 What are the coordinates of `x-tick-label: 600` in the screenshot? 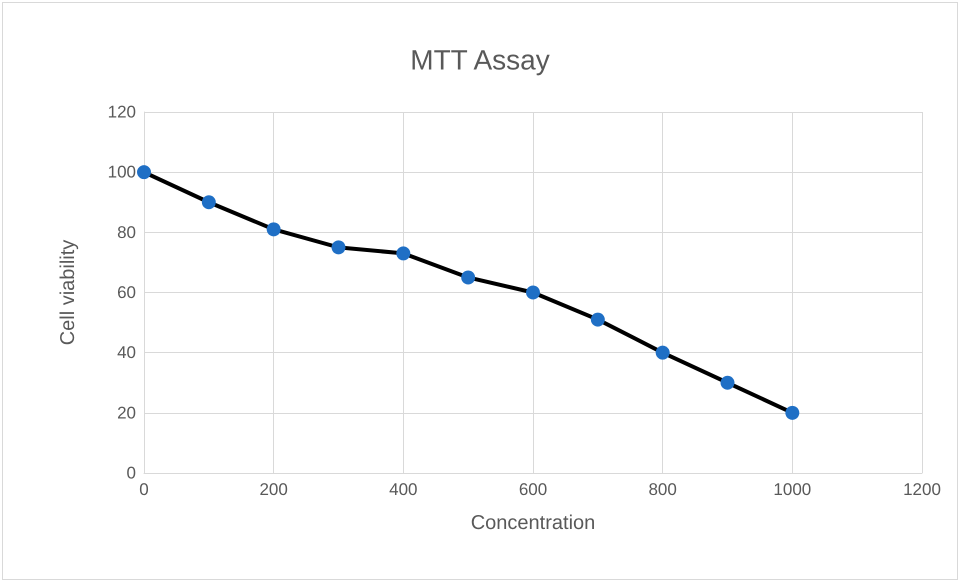 It's located at (533, 489).